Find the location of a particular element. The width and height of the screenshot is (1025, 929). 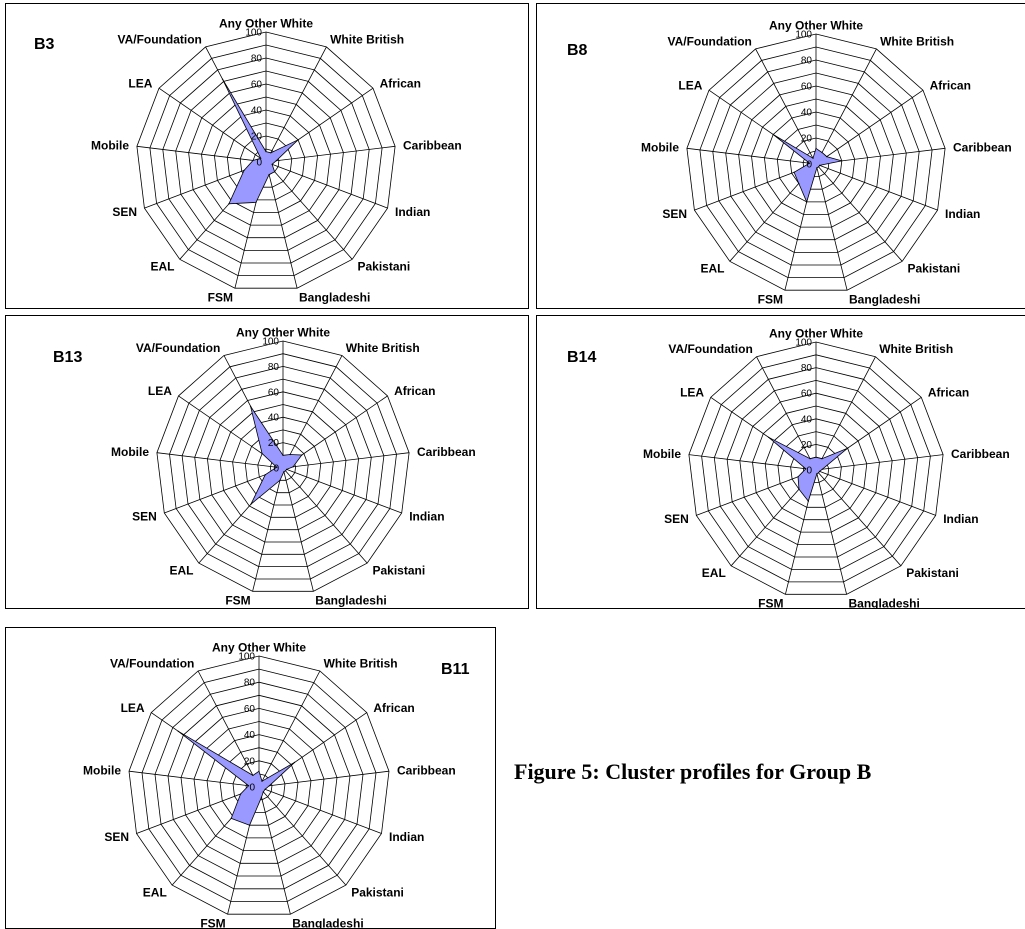

category-label: Any Other White is located at coordinates (816, 334).